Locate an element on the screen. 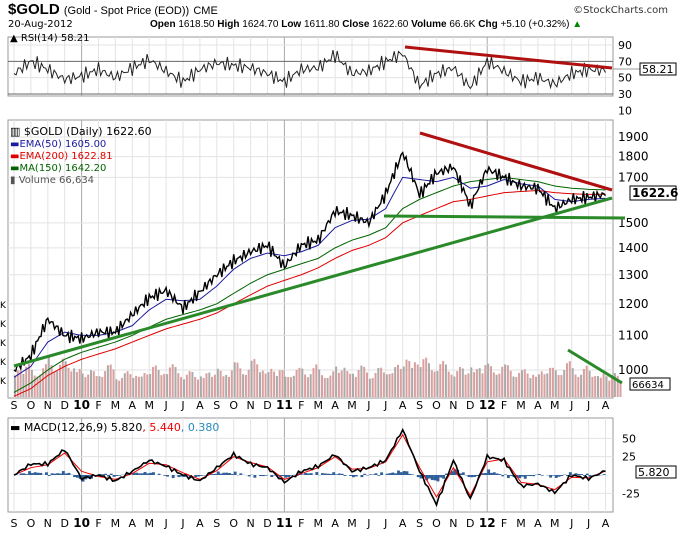  x-tick-label: N is located at coordinates (250, 523).